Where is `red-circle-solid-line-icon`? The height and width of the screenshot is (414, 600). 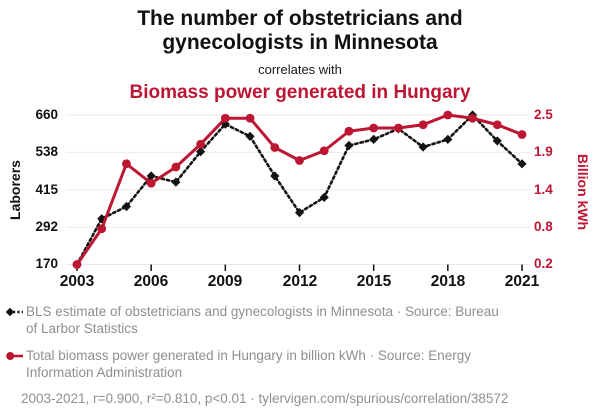 red-circle-solid-line-icon is located at coordinates (14, 356).